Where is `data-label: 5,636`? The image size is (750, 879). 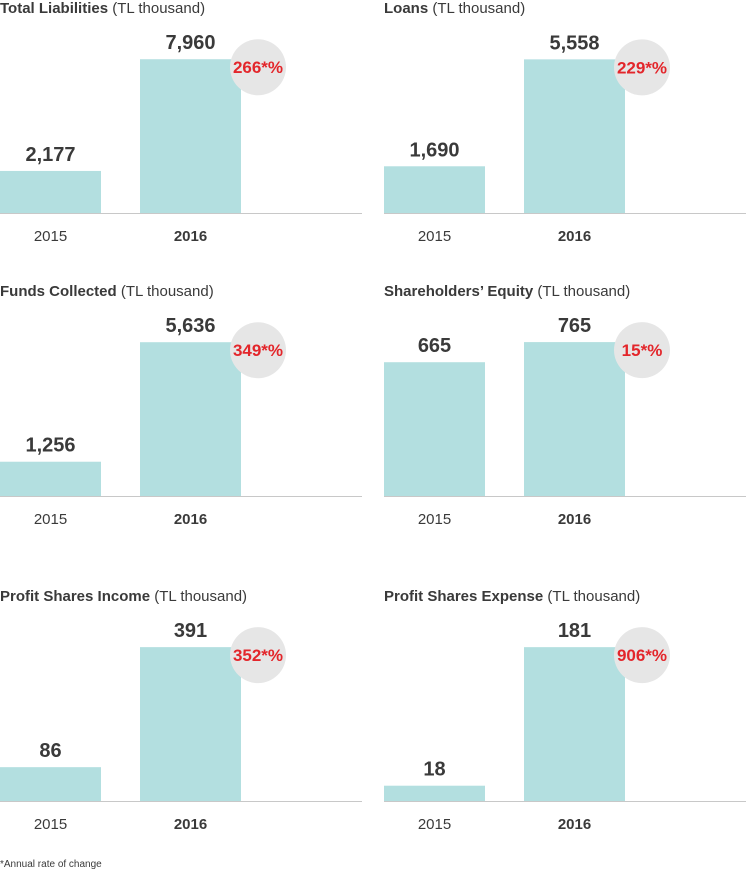 data-label: 5,636 is located at coordinates (190, 326).